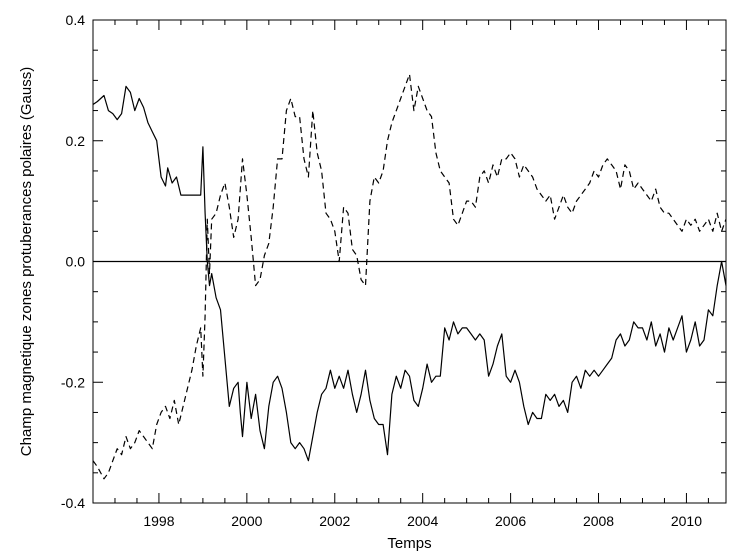  Describe the element at coordinates (686, 521) in the screenshot. I see `x-tick-label: 2010` at that location.